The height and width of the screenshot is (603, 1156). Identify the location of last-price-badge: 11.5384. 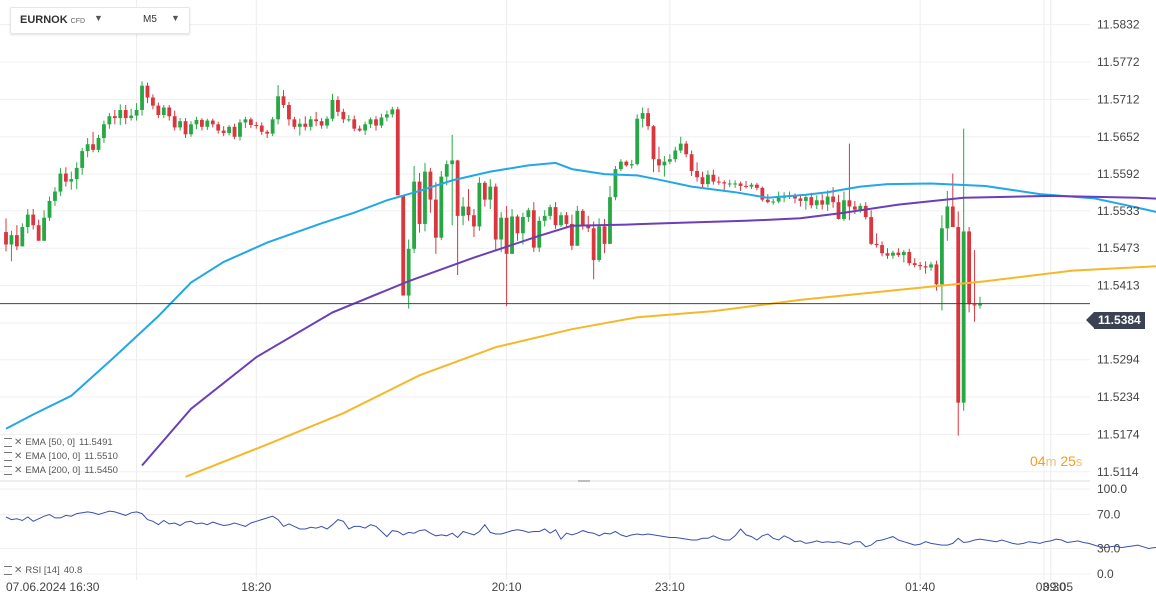
(1115, 320).